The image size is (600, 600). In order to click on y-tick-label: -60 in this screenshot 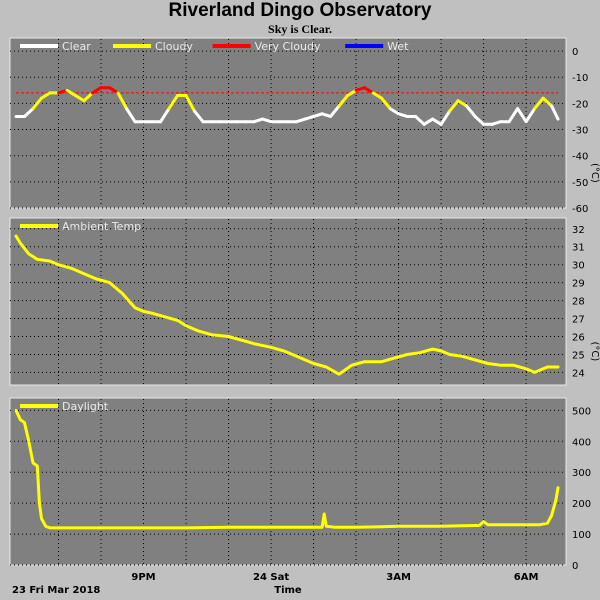, I will do `click(580, 209)`.